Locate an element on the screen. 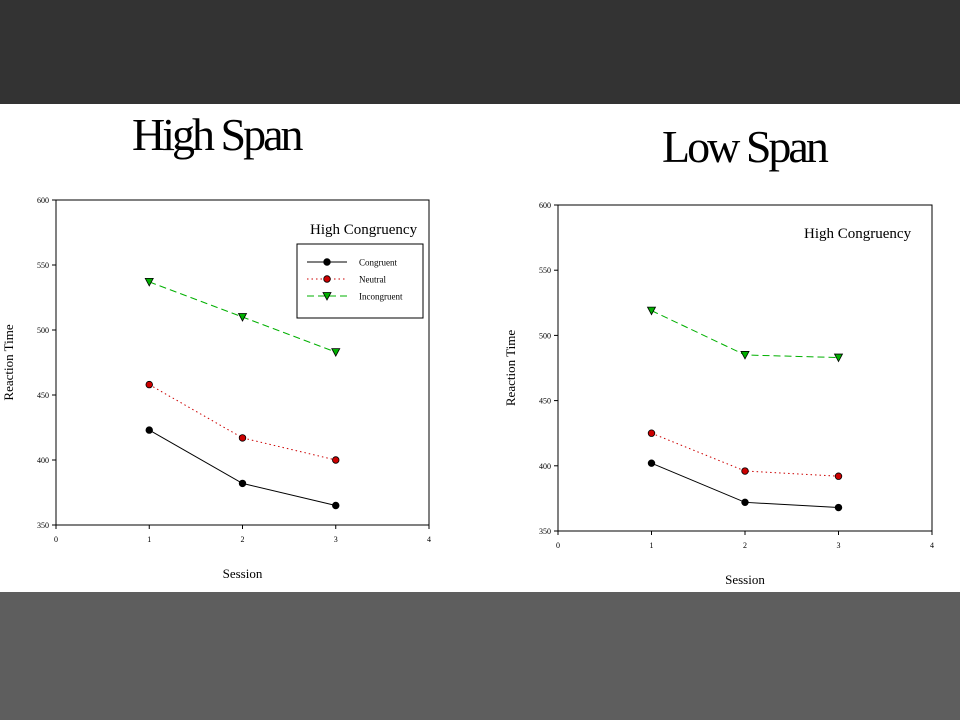 This screenshot has width=960, height=720. legend-label: Congruent is located at coordinates (378, 263).